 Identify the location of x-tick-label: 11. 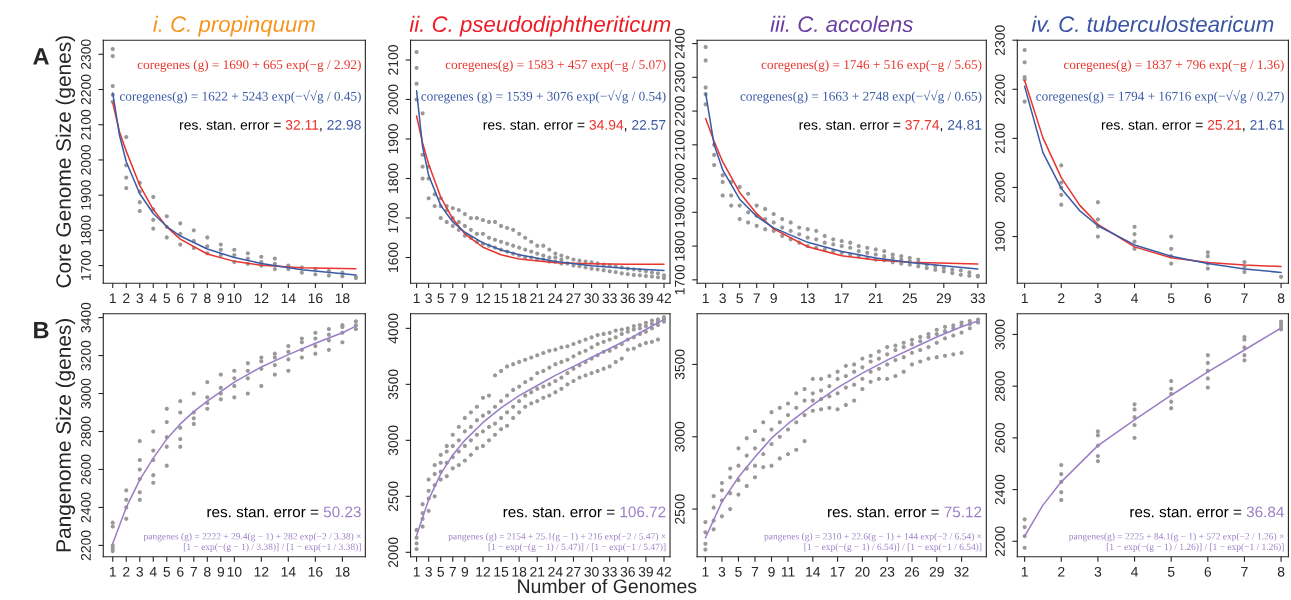
(788, 572).